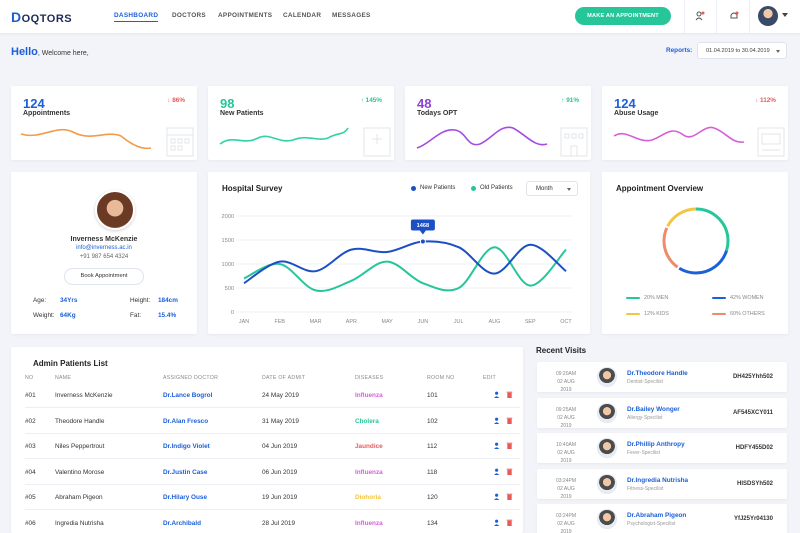 The image size is (800, 533). Describe the element at coordinates (280, 421) in the screenshot. I see `row-date: 31 May 2019` at that location.